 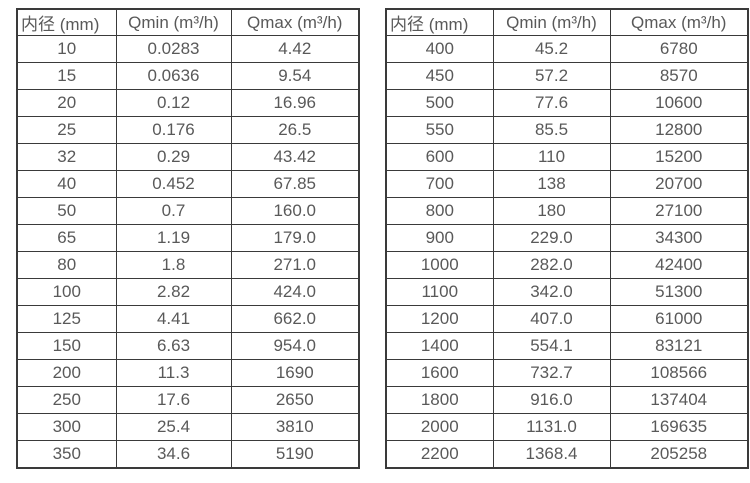 What do you see at coordinates (66, 76) in the screenshot?
I see `table-cell: 15` at bounding box center [66, 76].